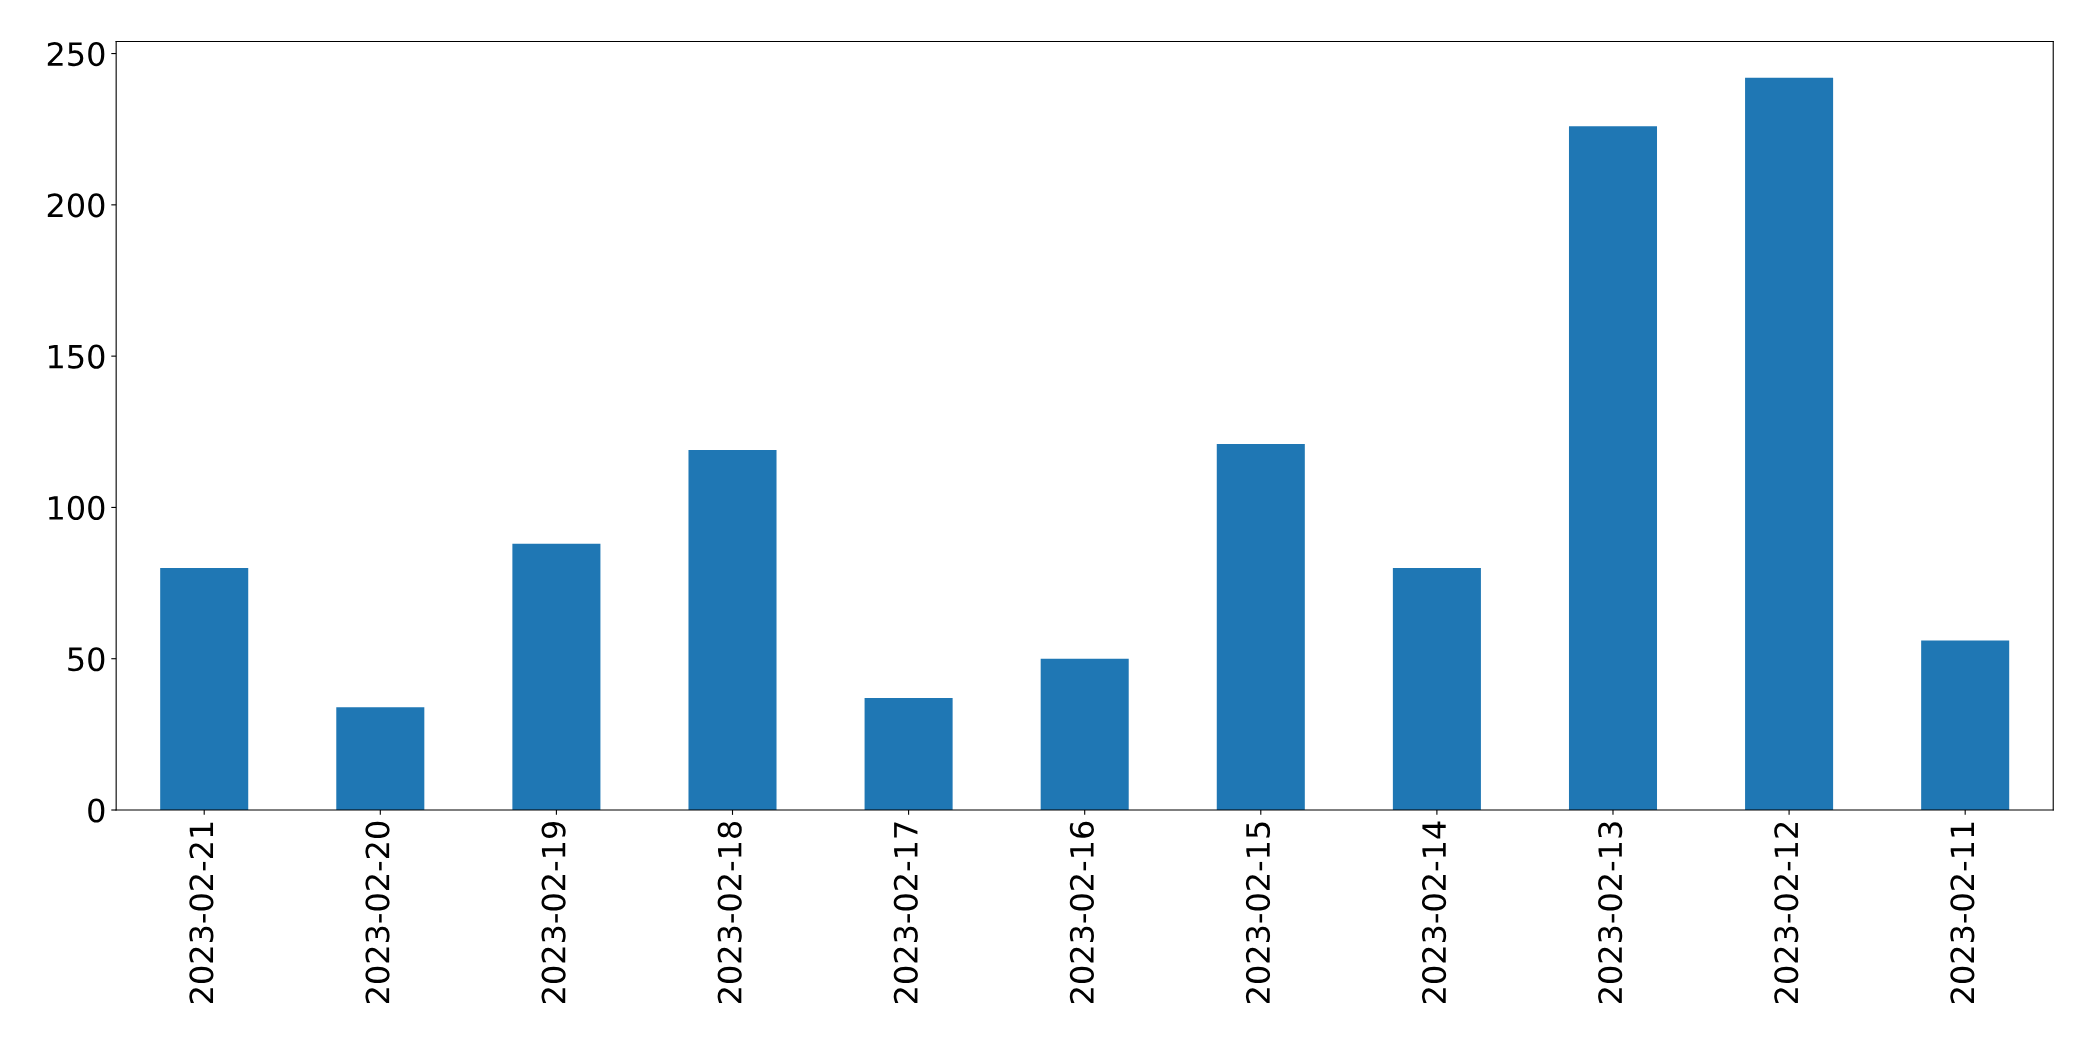 Image resolution: width=2093 pixels, height=1063 pixels. I want to click on y-tick-label: 50, so click(86, 659).